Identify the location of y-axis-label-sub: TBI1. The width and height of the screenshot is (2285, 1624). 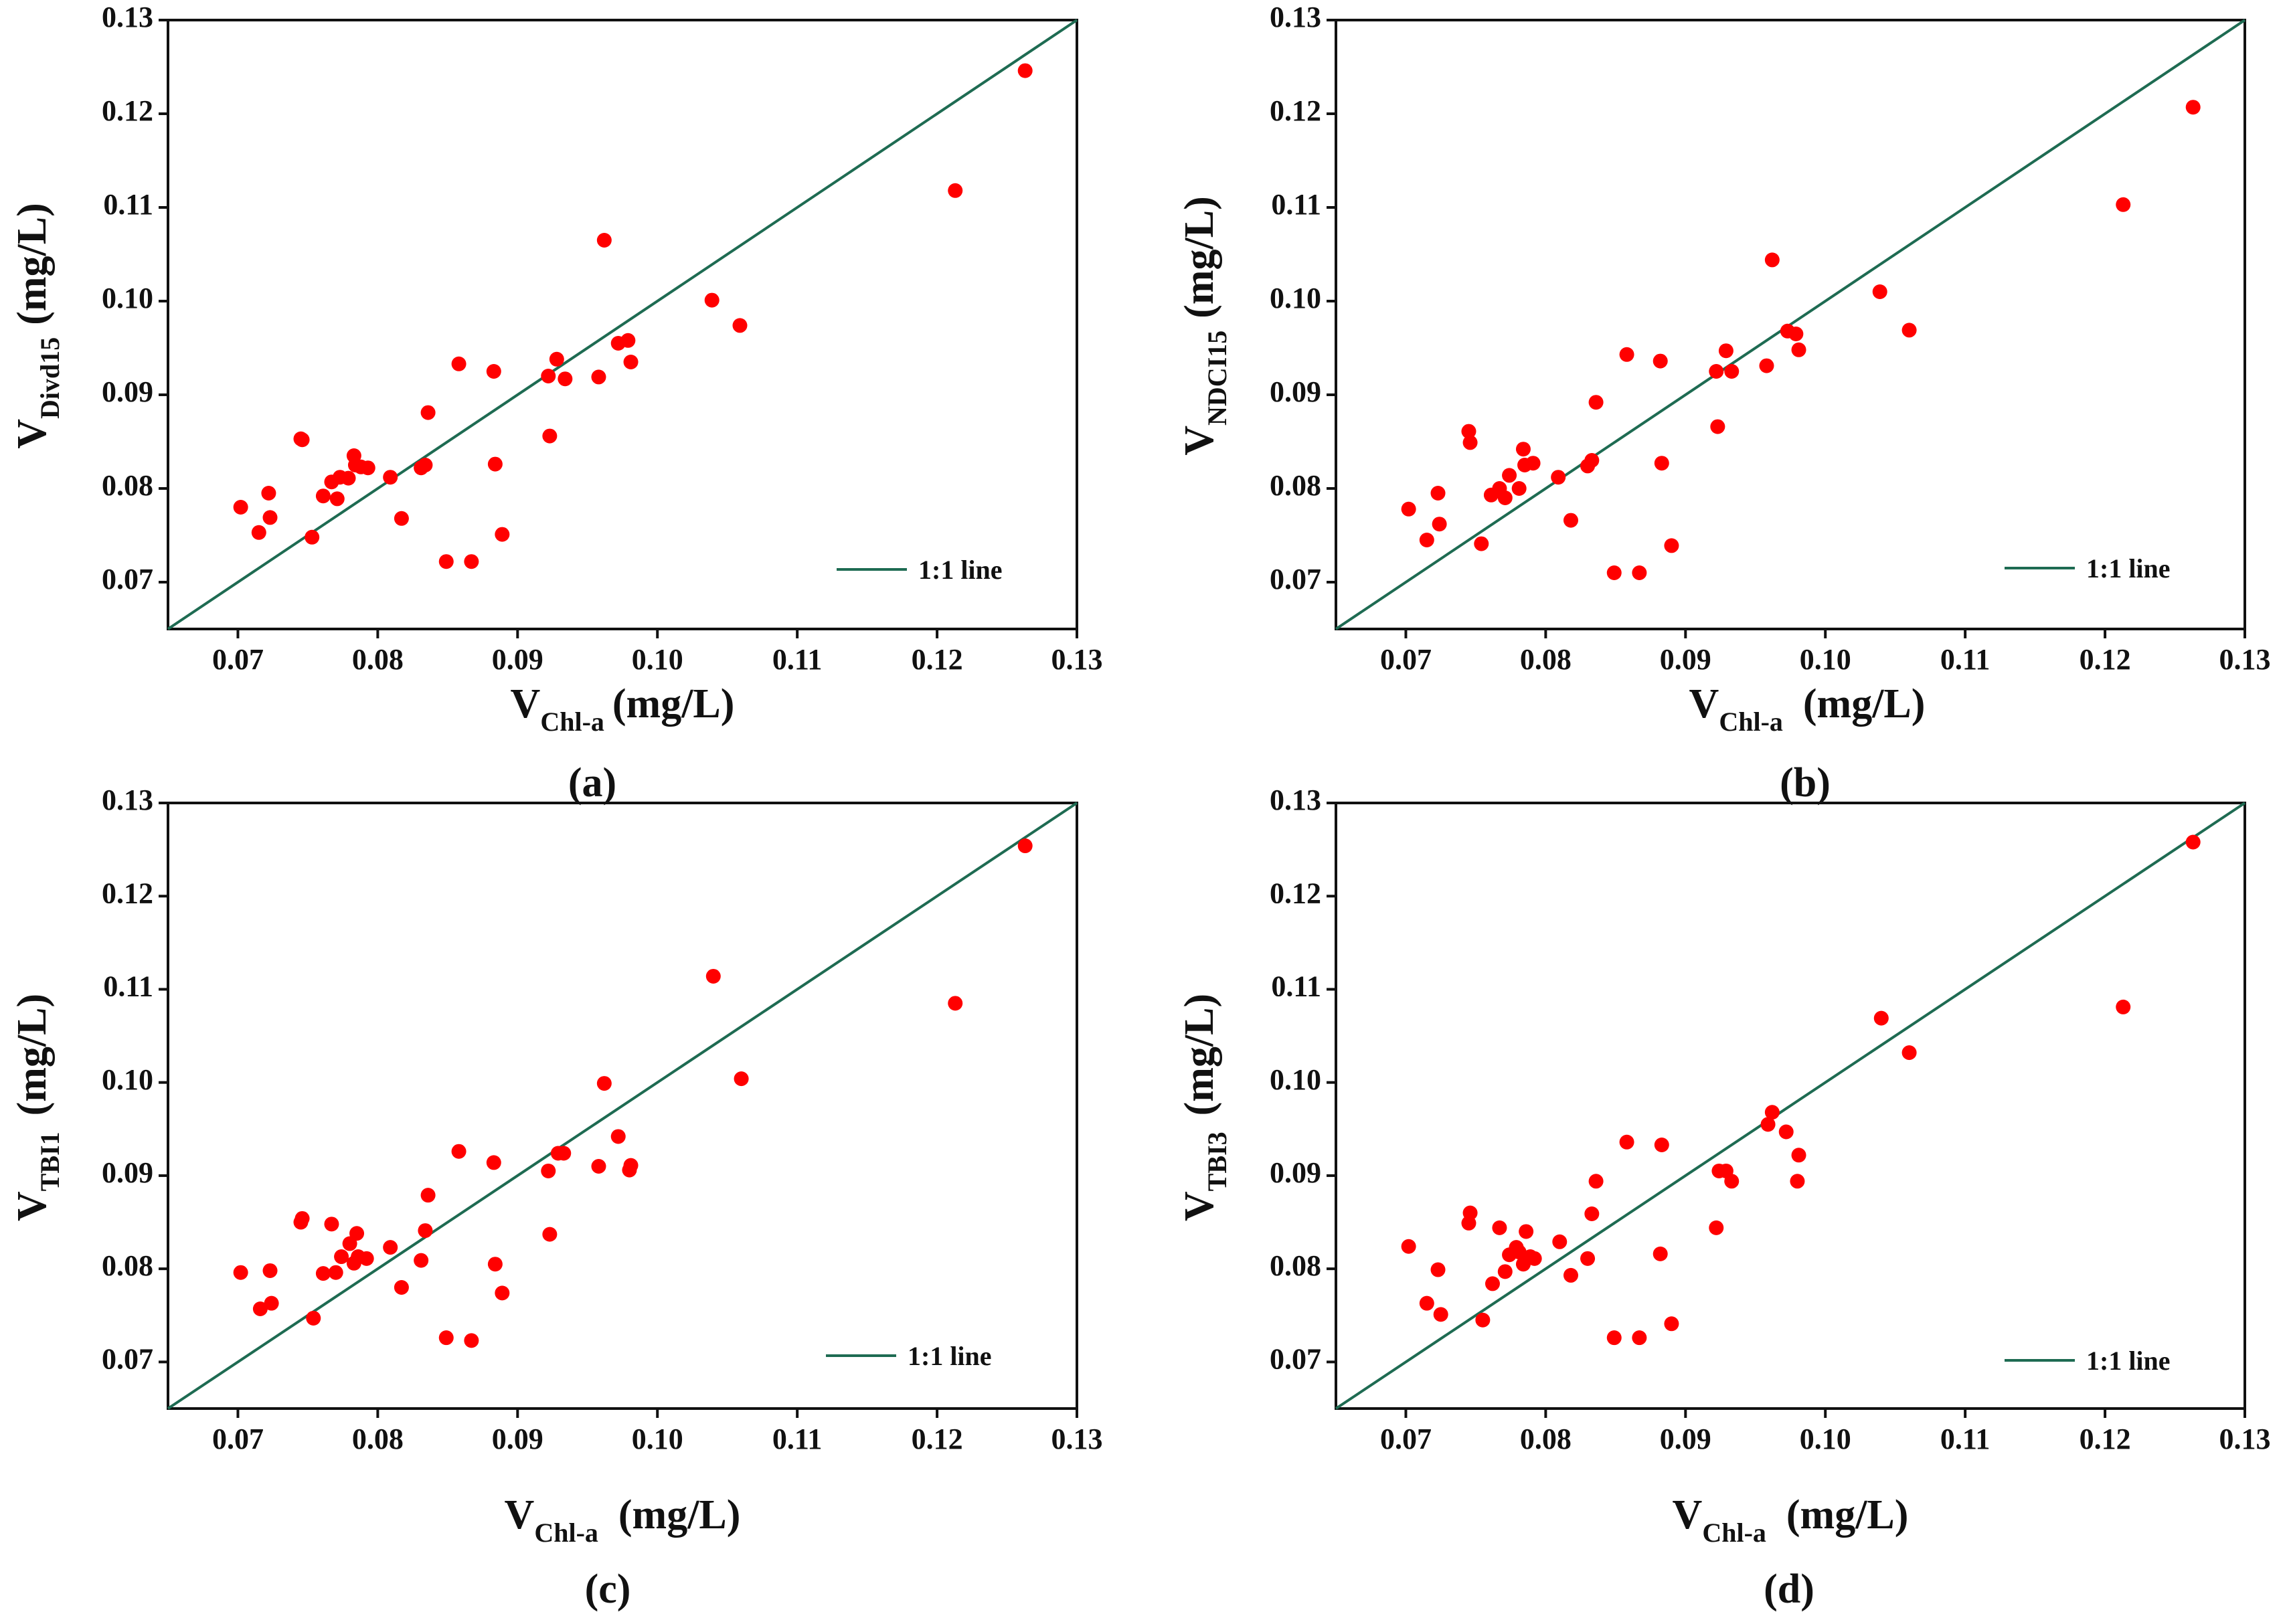
(50, 1161).